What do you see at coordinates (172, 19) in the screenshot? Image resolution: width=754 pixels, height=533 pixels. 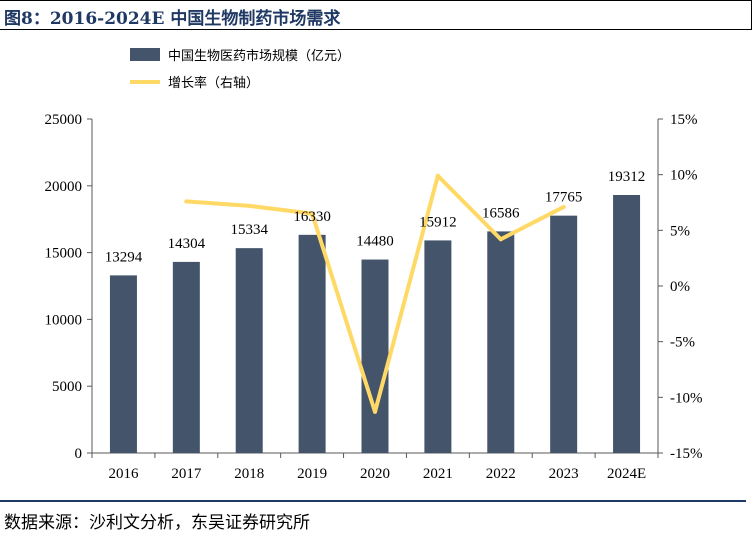 I see `figure-title: 图8：2016-2024E 中国生物制药市场需求` at bounding box center [172, 19].